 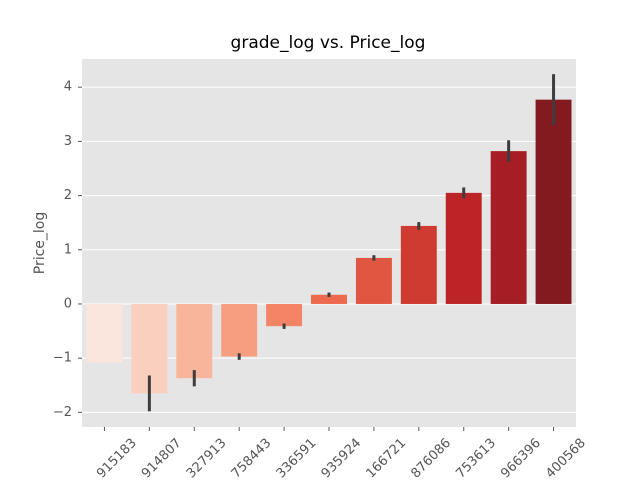 I want to click on x-tick-label: 935924, so click(x=342, y=458).